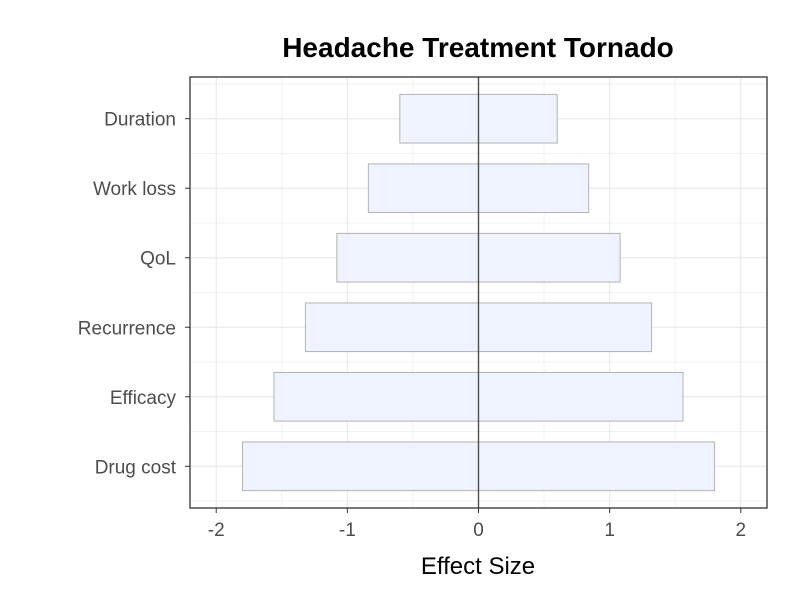 The image size is (800, 600). I want to click on y-tick-label: QoL, so click(158, 259).